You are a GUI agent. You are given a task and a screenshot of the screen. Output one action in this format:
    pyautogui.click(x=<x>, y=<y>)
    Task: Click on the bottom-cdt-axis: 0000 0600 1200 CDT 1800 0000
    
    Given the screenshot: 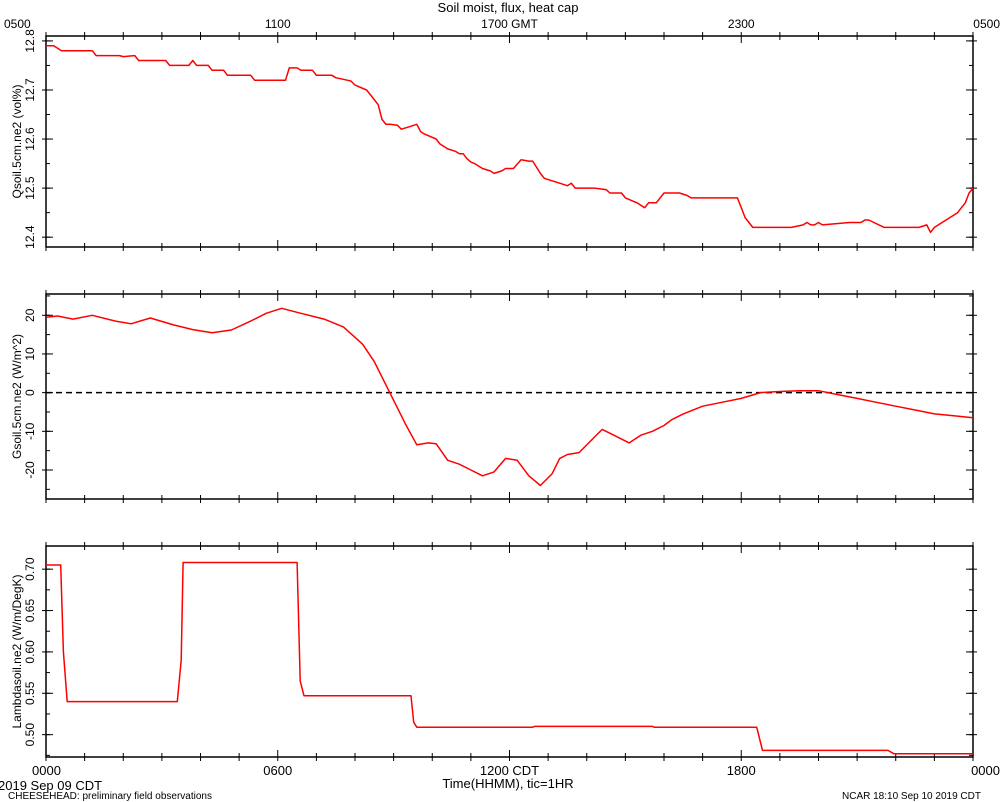 What is the action you would take?
    pyautogui.click(x=516, y=770)
    